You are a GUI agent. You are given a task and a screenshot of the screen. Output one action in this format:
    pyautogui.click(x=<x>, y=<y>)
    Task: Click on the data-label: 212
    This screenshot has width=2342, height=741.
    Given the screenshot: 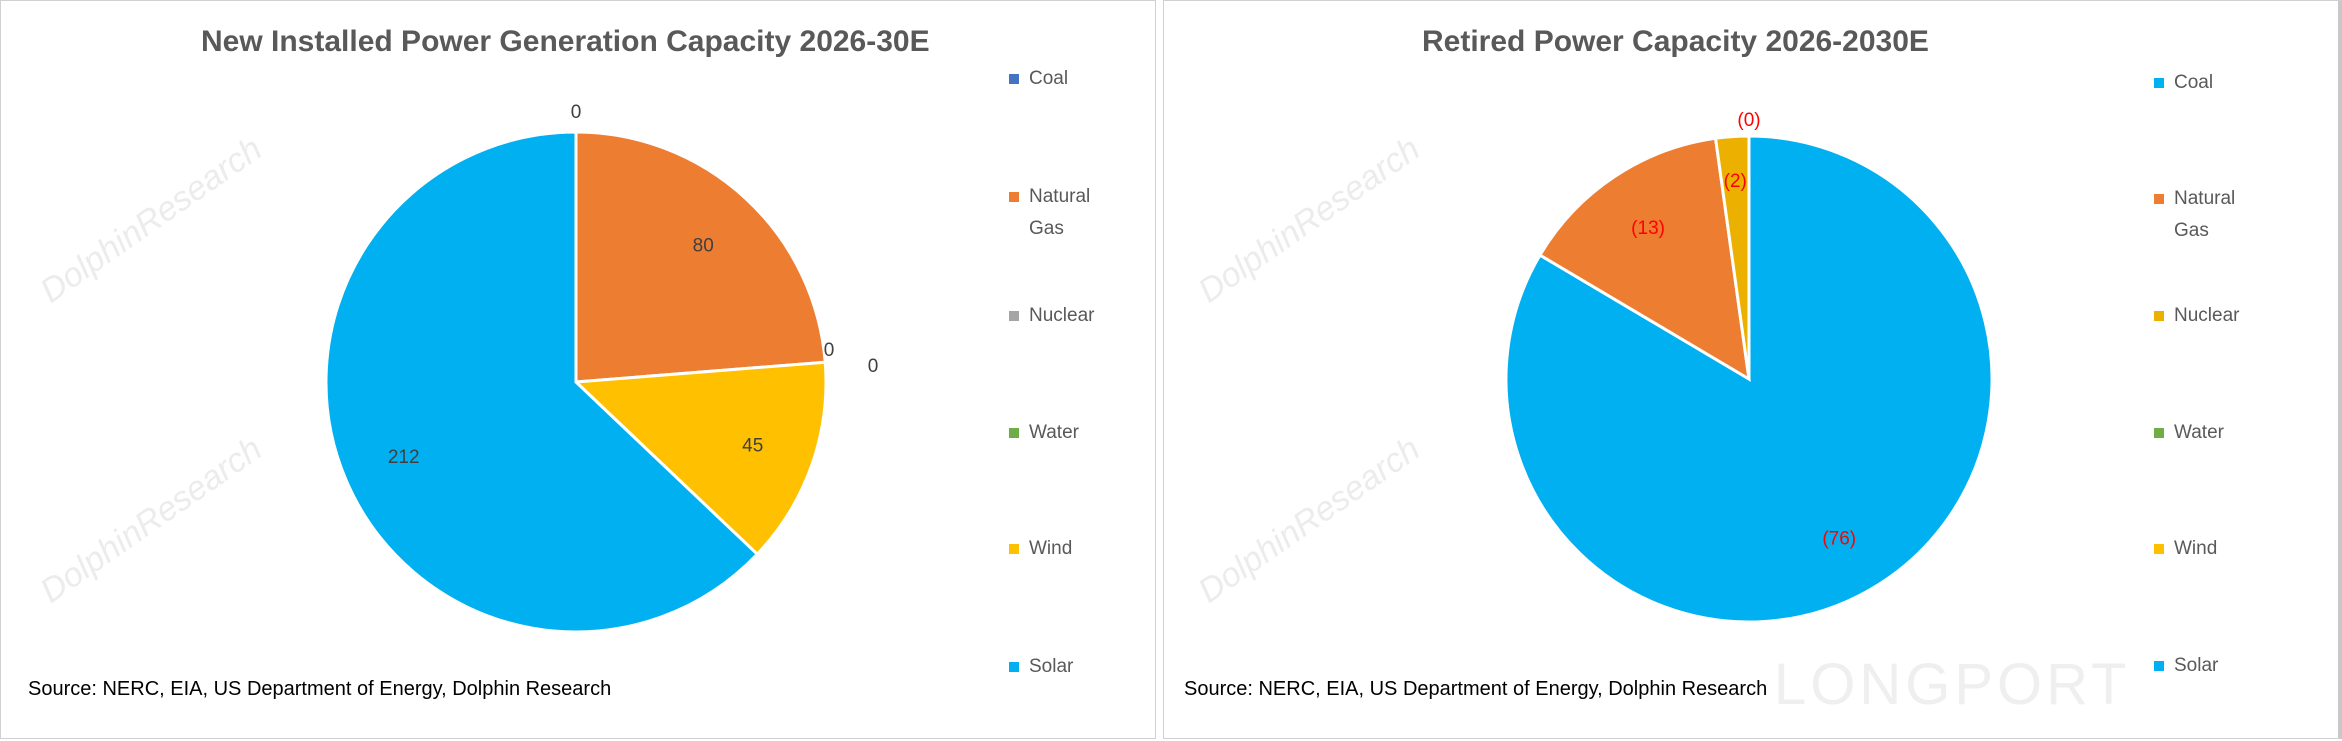 What is the action you would take?
    pyautogui.click(x=404, y=457)
    